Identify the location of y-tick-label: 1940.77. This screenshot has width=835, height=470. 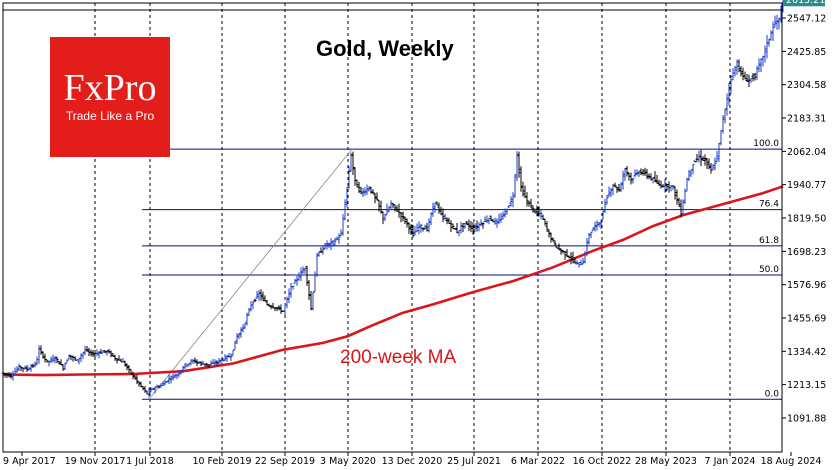
(806, 185).